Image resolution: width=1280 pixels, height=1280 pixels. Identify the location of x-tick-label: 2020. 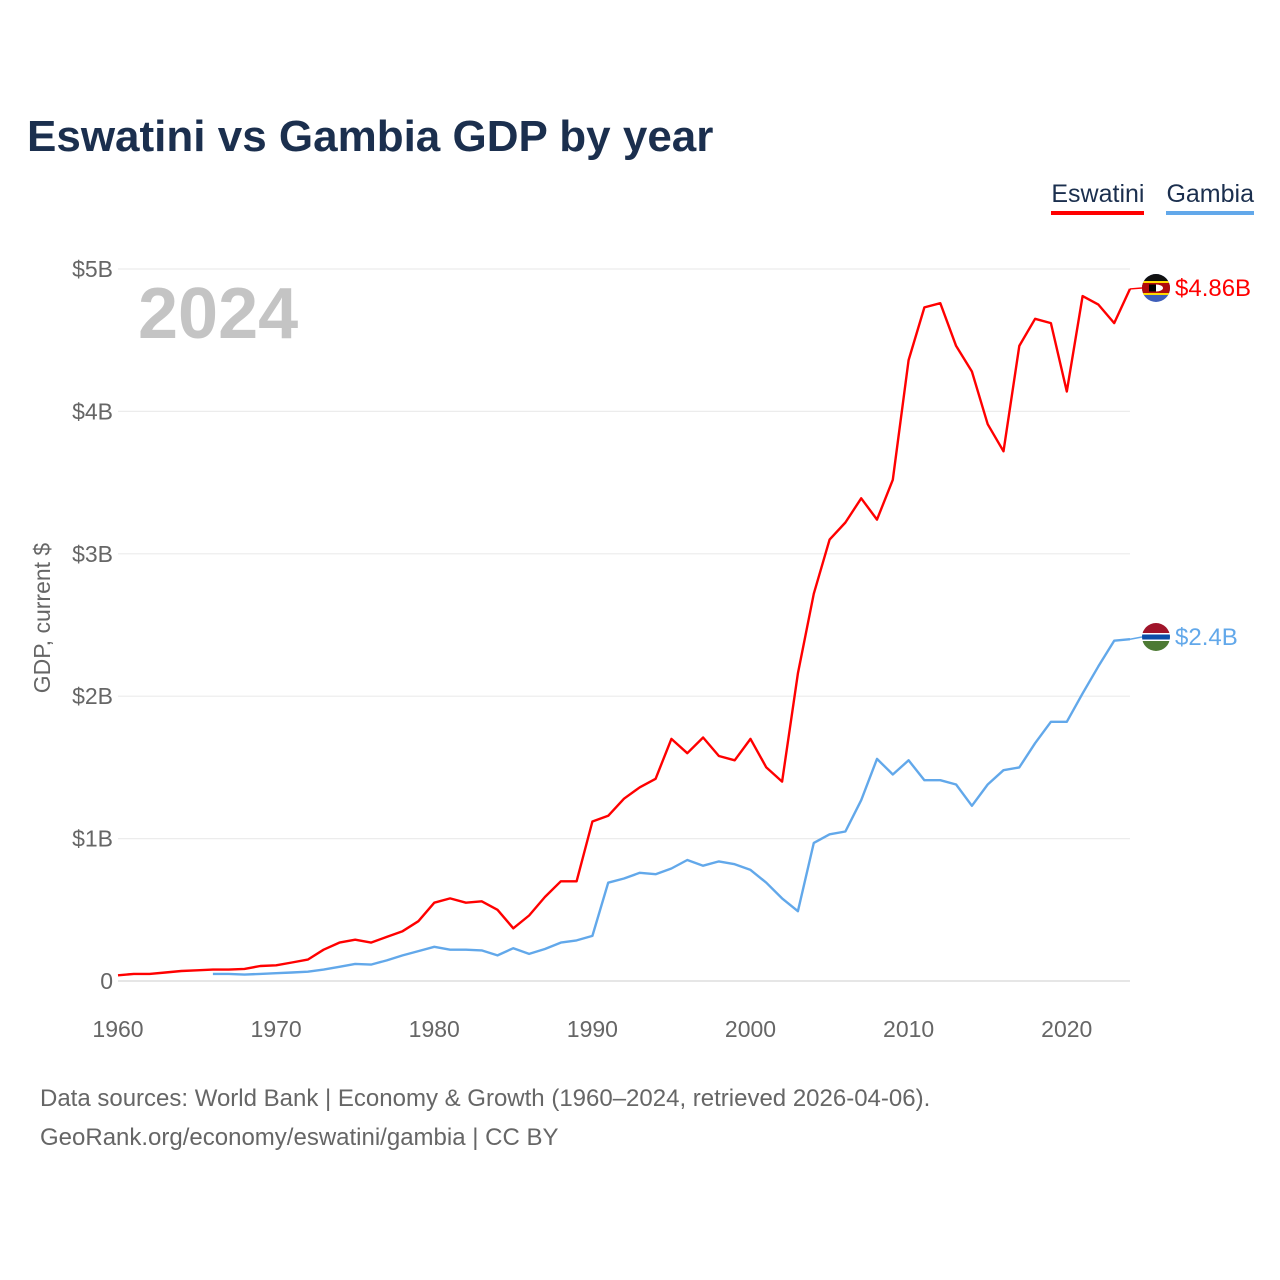
(1066, 1029).